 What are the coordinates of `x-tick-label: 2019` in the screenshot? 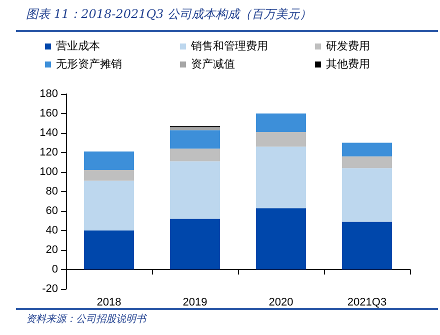 It's located at (195, 302).